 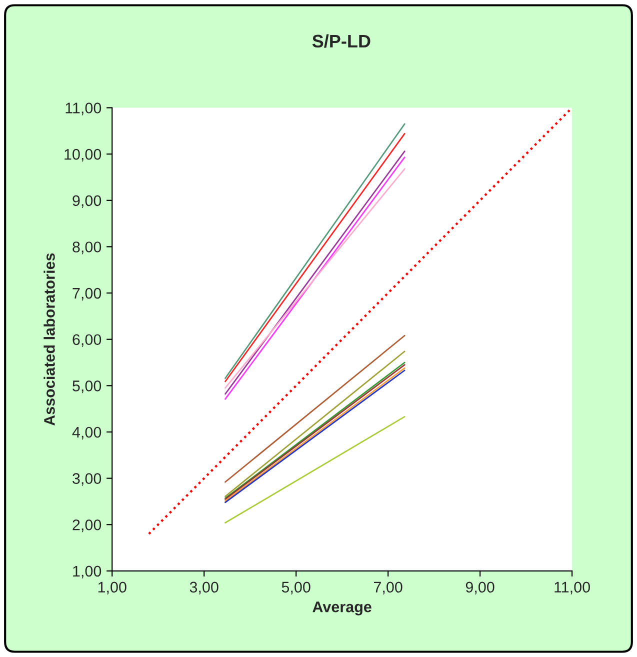 I want to click on y-tick-label: 2,00, so click(x=87, y=525).